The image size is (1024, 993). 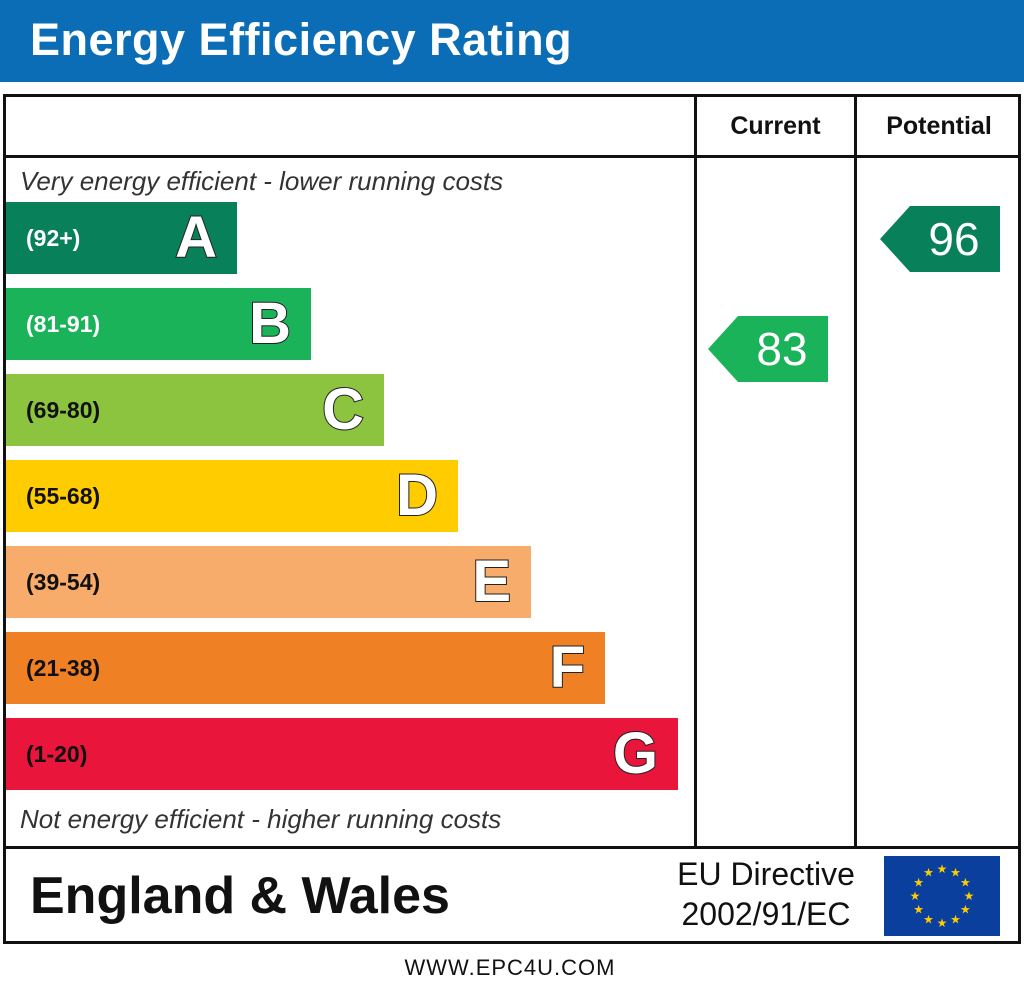 I want to click on potential-rating-value: 96, so click(x=954, y=239).